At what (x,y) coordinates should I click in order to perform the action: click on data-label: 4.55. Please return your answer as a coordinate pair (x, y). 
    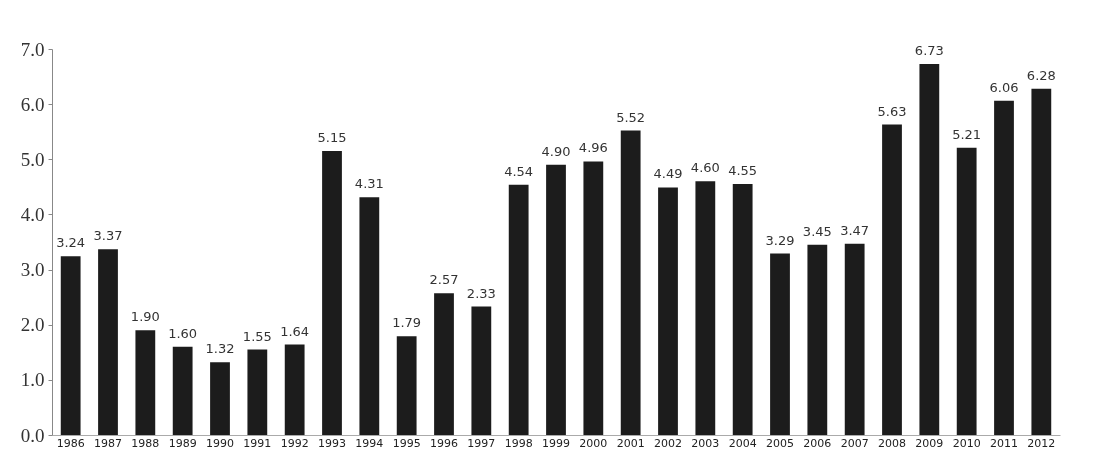
    Looking at the image, I should click on (743, 171).